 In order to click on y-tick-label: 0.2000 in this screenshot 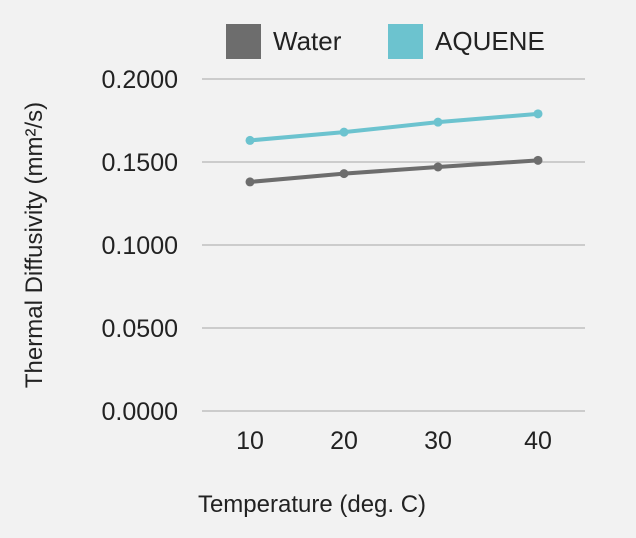, I will do `click(140, 80)`.